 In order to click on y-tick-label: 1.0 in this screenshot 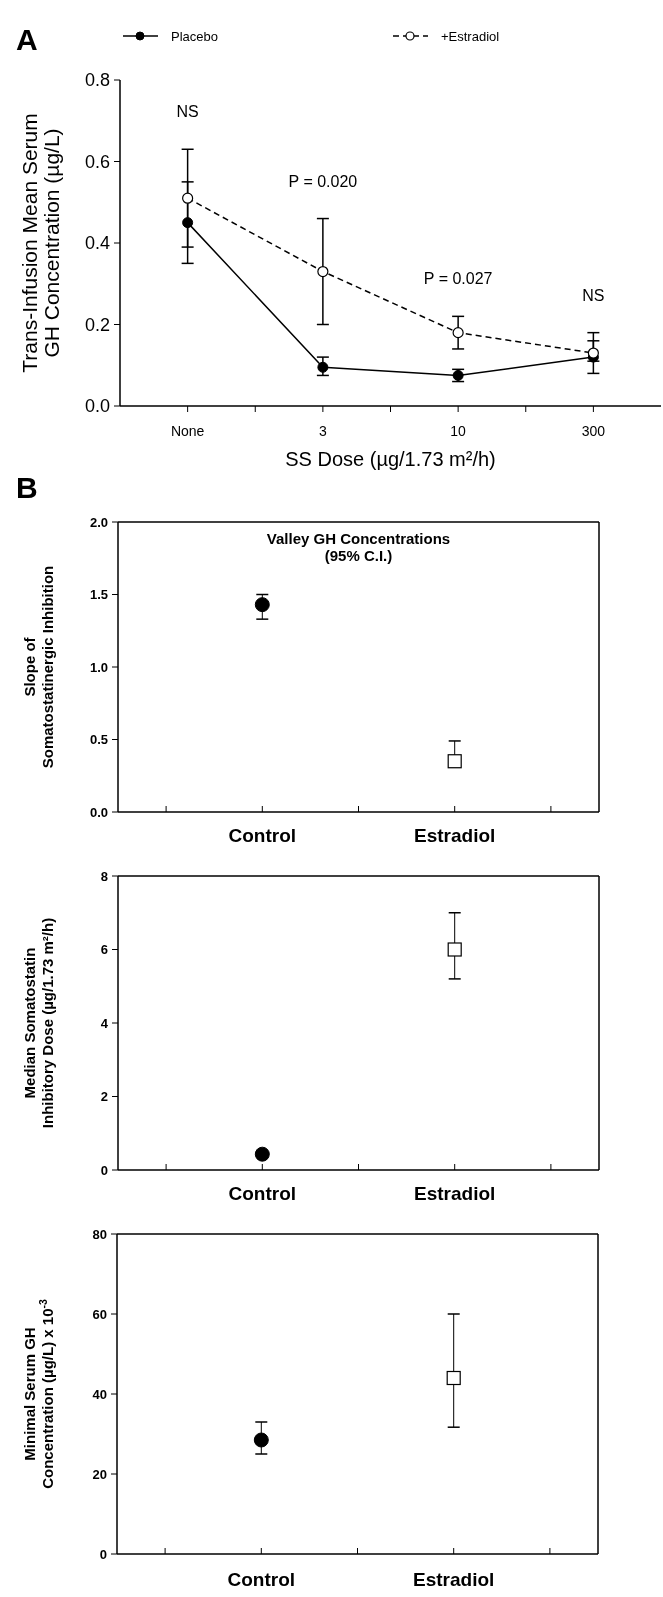, I will do `click(98, 667)`.